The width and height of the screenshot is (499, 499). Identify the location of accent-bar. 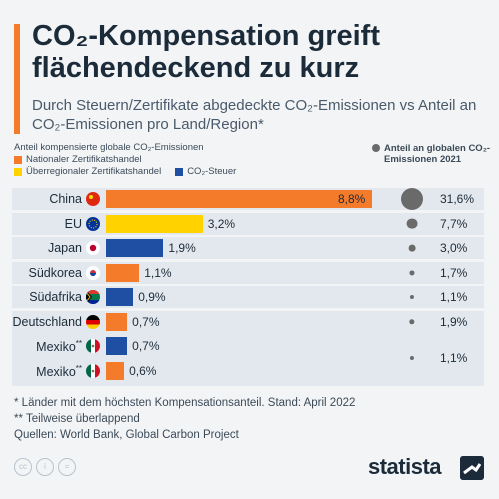
(17, 79).